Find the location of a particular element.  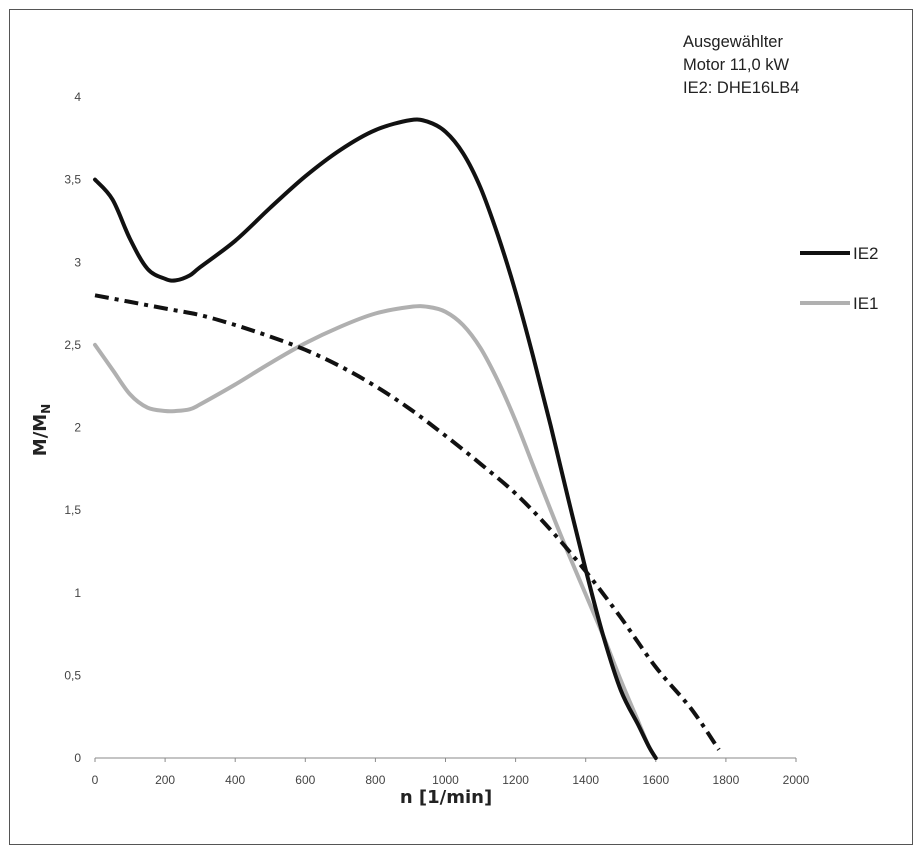

motor-annotation: Ausgewählter Motor 11,0 kW IE2: DHE16LB4 is located at coordinates (741, 65).